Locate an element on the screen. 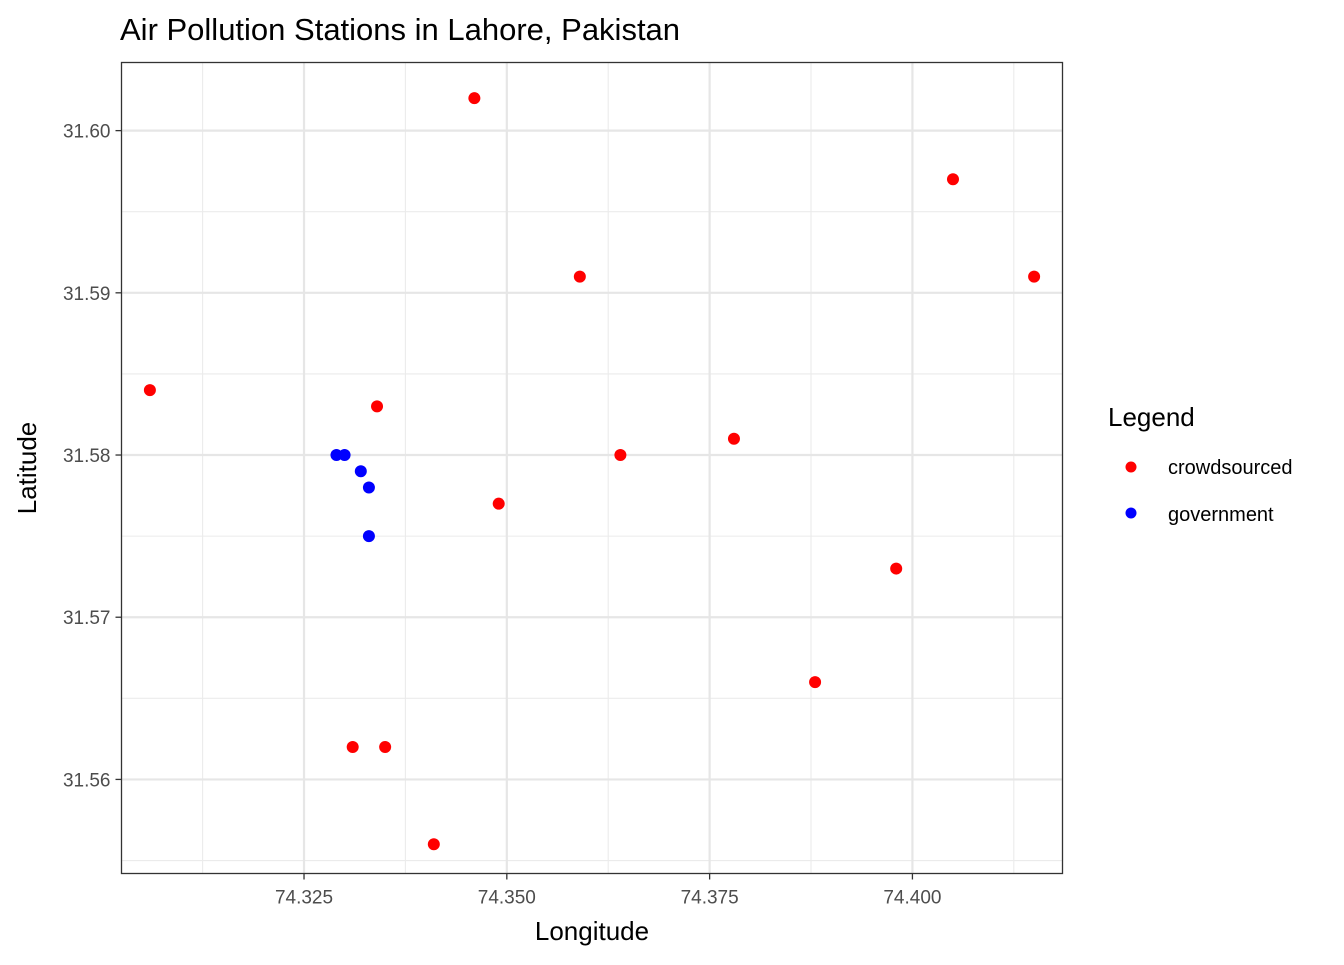  legend-label-government: government is located at coordinates (1221, 515).